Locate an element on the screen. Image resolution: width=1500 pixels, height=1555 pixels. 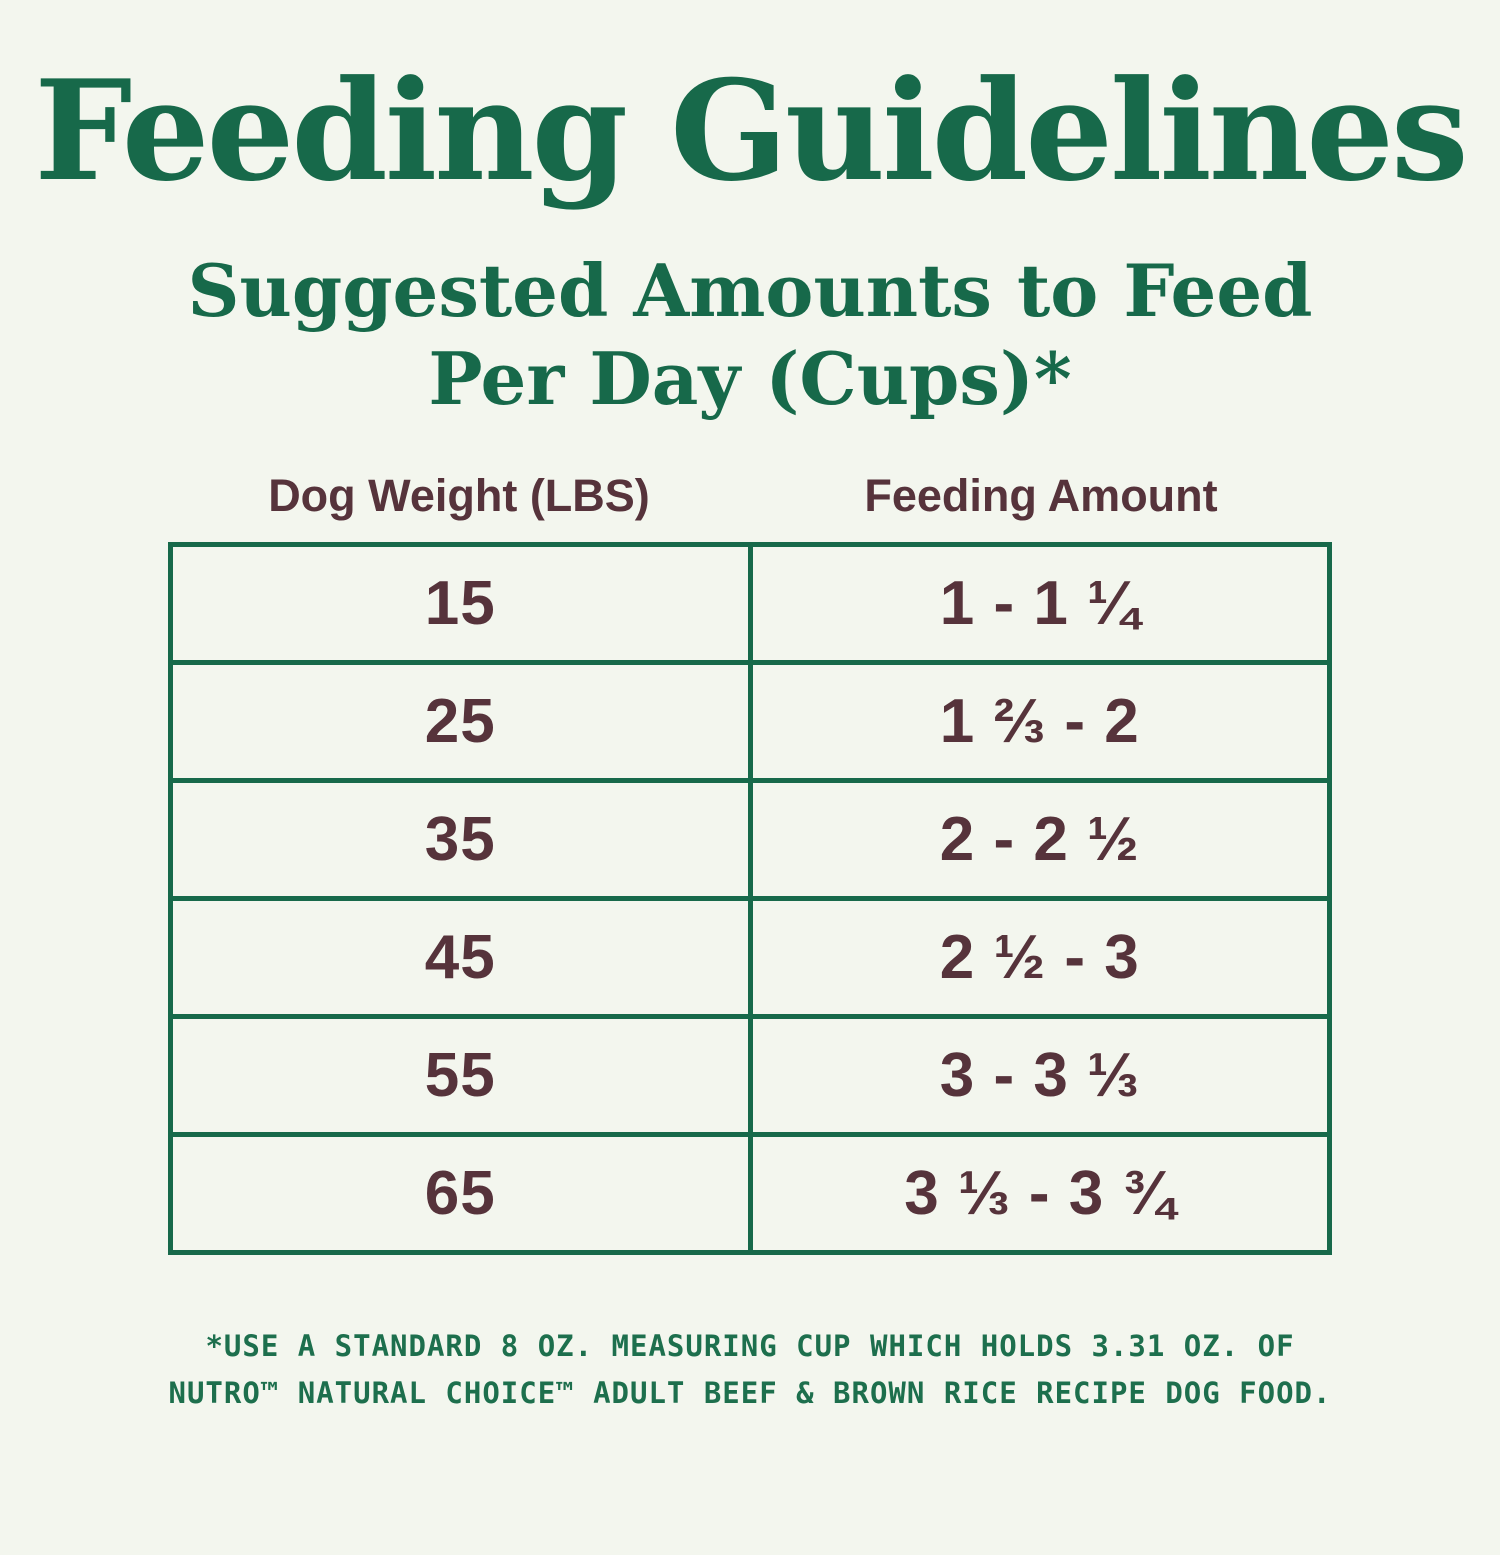
subtitle-line-2: Per Day (Cups)* is located at coordinates (750, 378).